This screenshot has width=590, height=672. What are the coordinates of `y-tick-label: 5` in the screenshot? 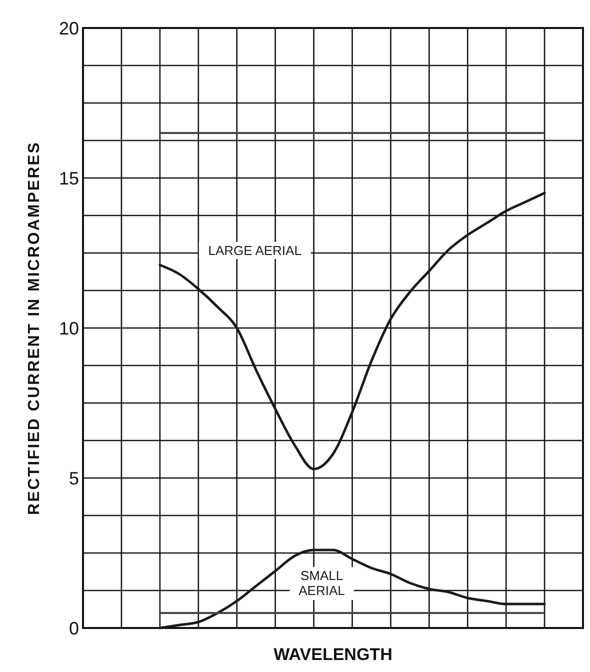 It's located at (73, 478).